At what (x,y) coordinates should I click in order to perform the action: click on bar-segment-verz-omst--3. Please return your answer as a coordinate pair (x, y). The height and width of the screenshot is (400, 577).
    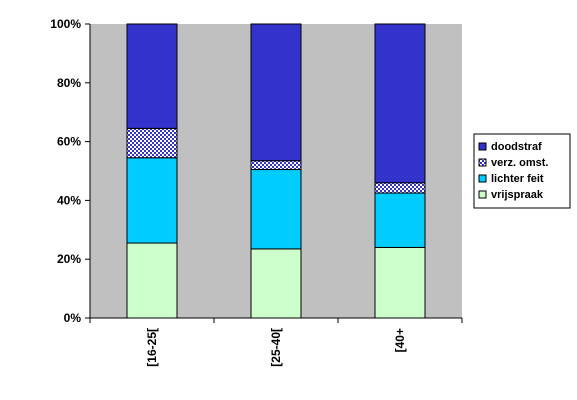
    Looking at the image, I should click on (400, 188).